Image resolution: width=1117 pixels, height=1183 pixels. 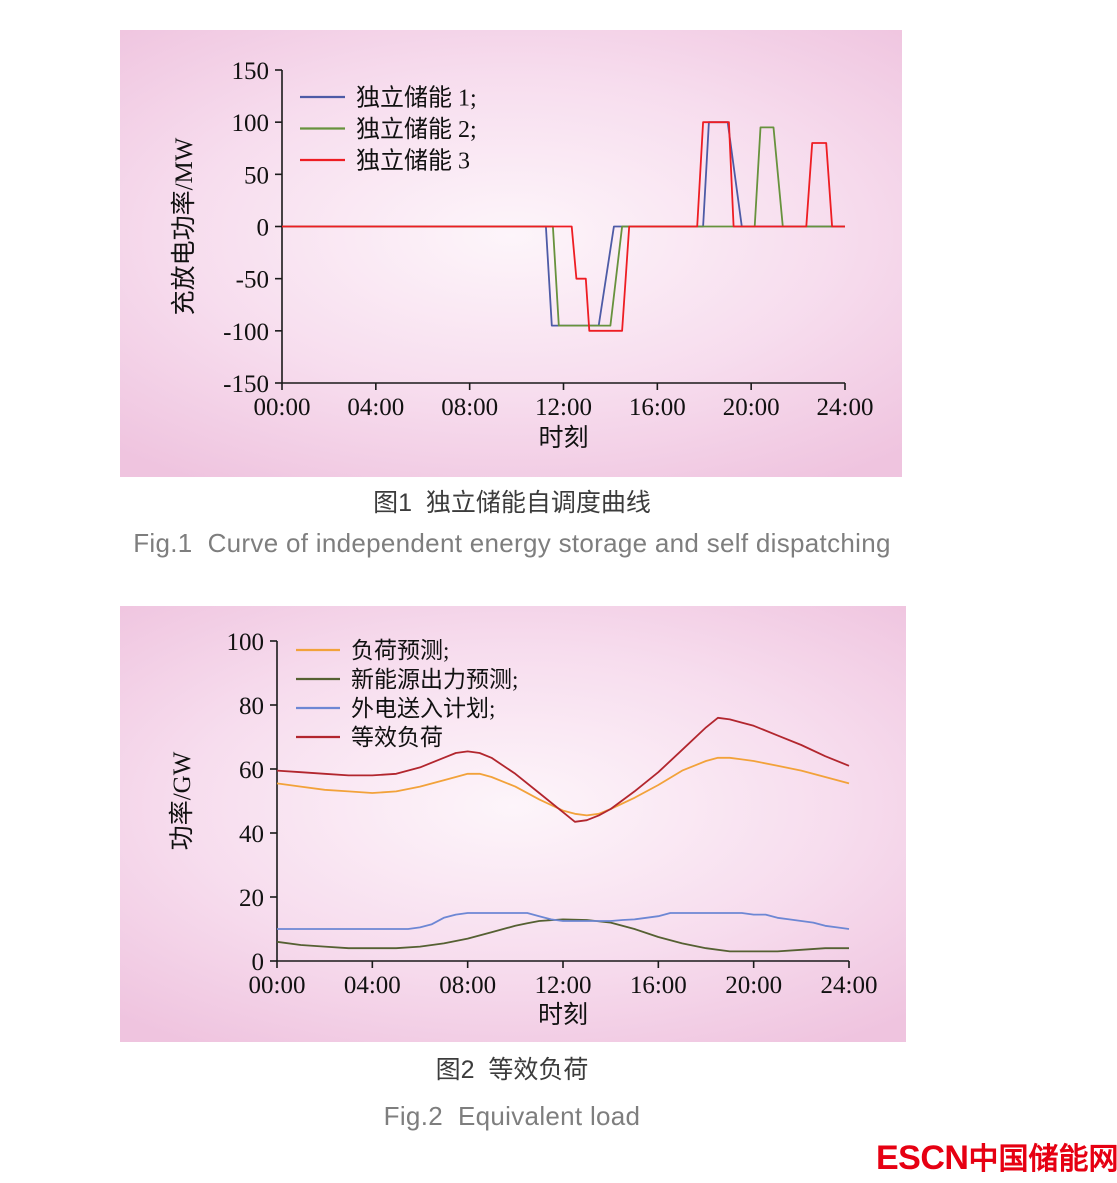 I want to click on y-tick-label: 80, so click(x=251, y=706).